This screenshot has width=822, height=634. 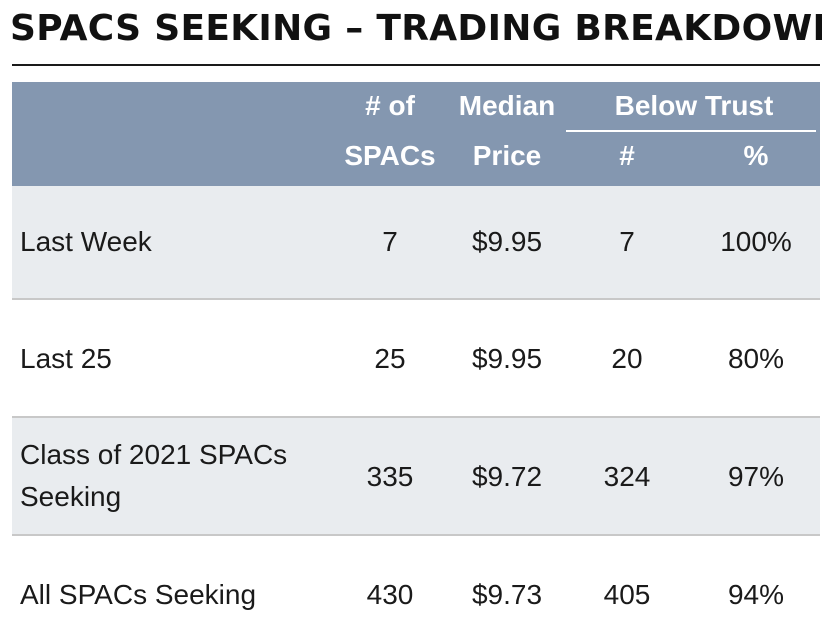 I want to click on row-spacs: 25, so click(x=390, y=358).